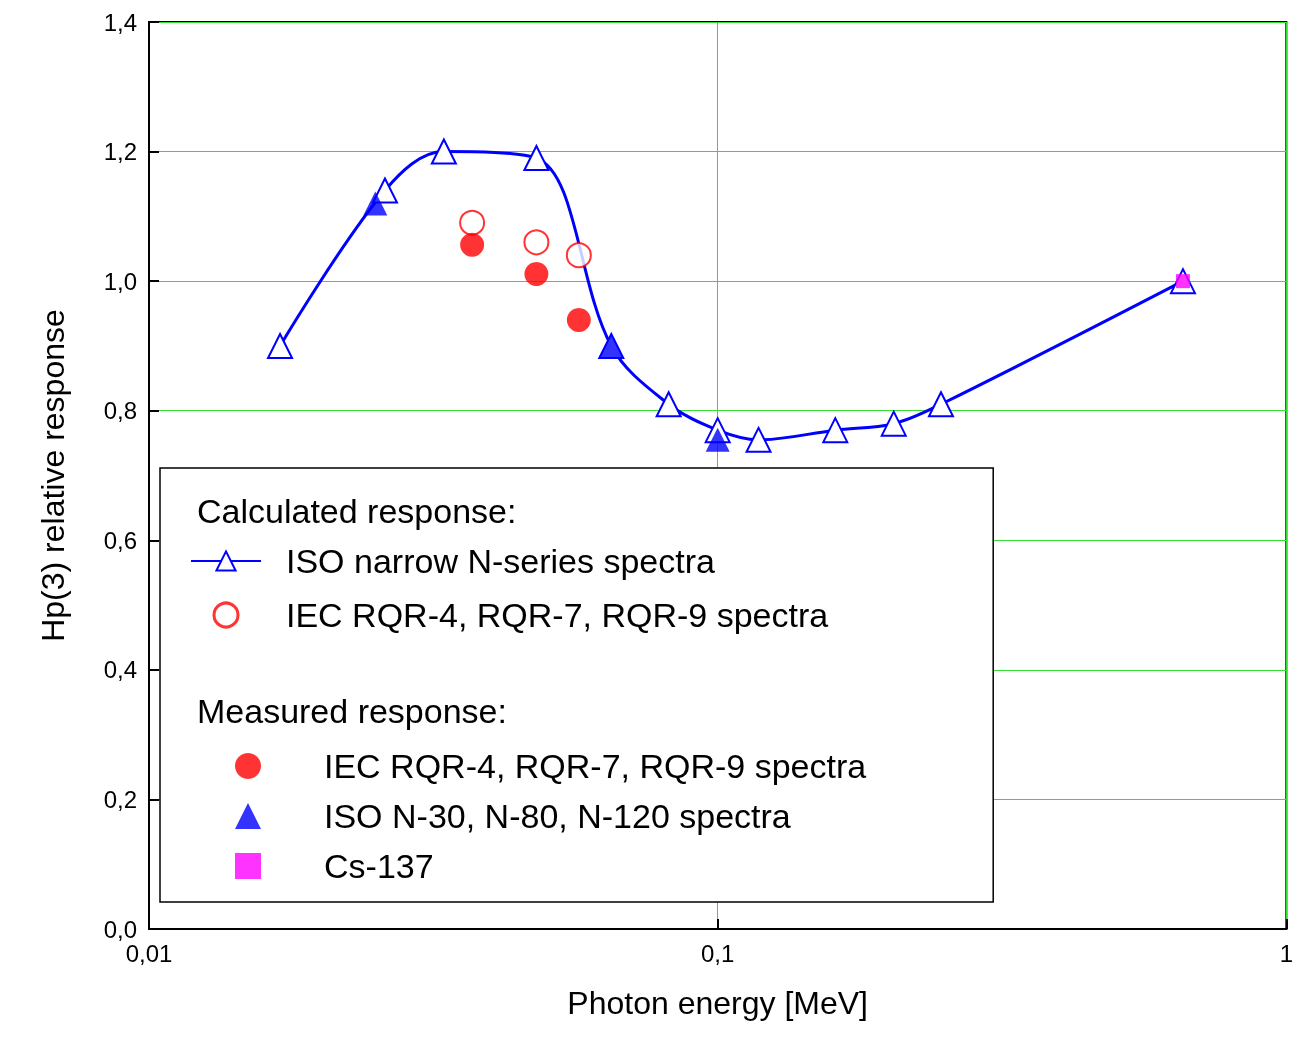 The width and height of the screenshot is (1304, 1045). What do you see at coordinates (379, 866) in the screenshot?
I see `legend-label: Cs-137` at bounding box center [379, 866].